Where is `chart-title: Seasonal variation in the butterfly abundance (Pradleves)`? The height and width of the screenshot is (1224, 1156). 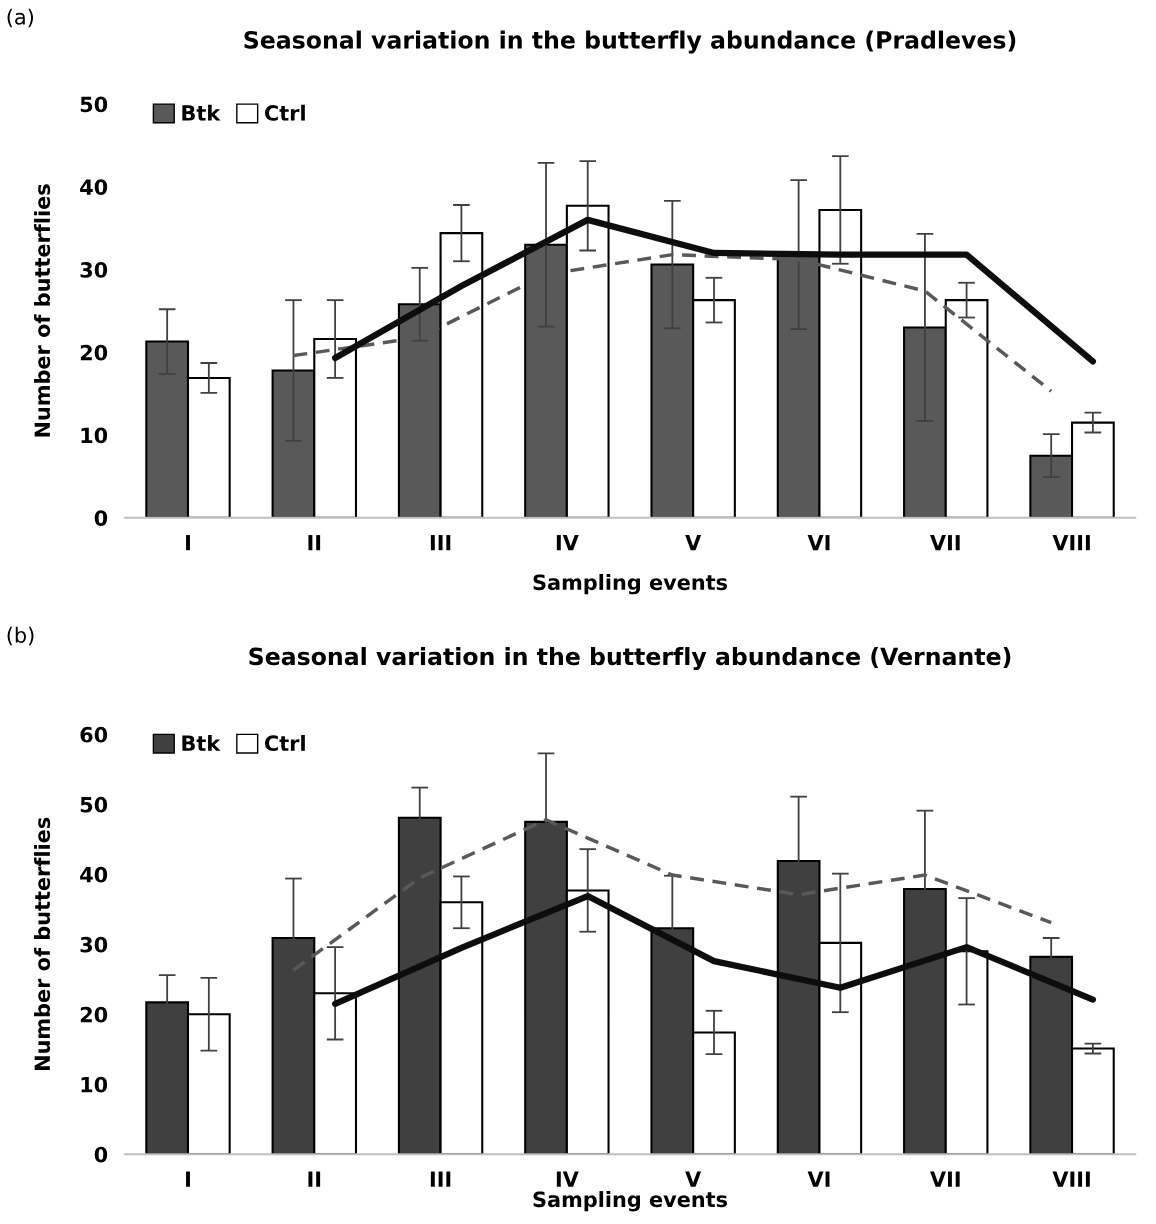
chart-title: Seasonal variation in the butterfly abundance (Pradleves) is located at coordinates (630, 42).